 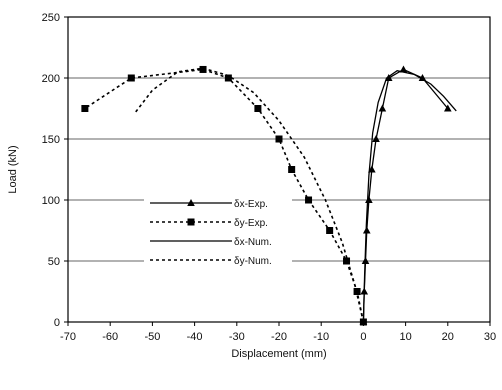 What do you see at coordinates (68, 337) in the screenshot?
I see `x-tick-label: -70` at bounding box center [68, 337].